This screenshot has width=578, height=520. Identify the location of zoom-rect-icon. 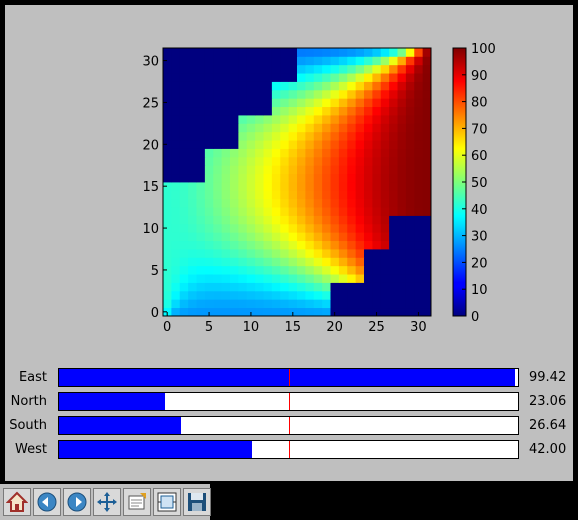
(137, 501).